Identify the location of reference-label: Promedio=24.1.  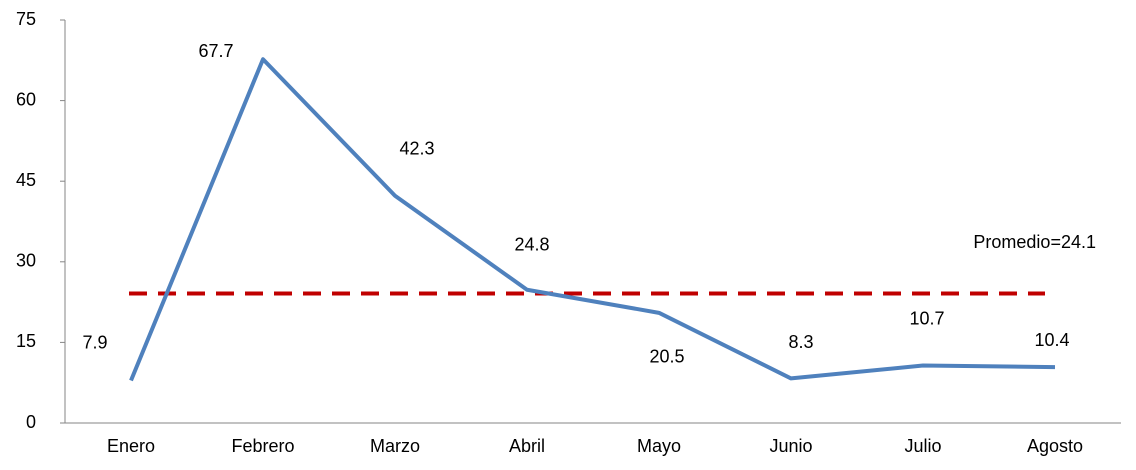
(1034, 242).